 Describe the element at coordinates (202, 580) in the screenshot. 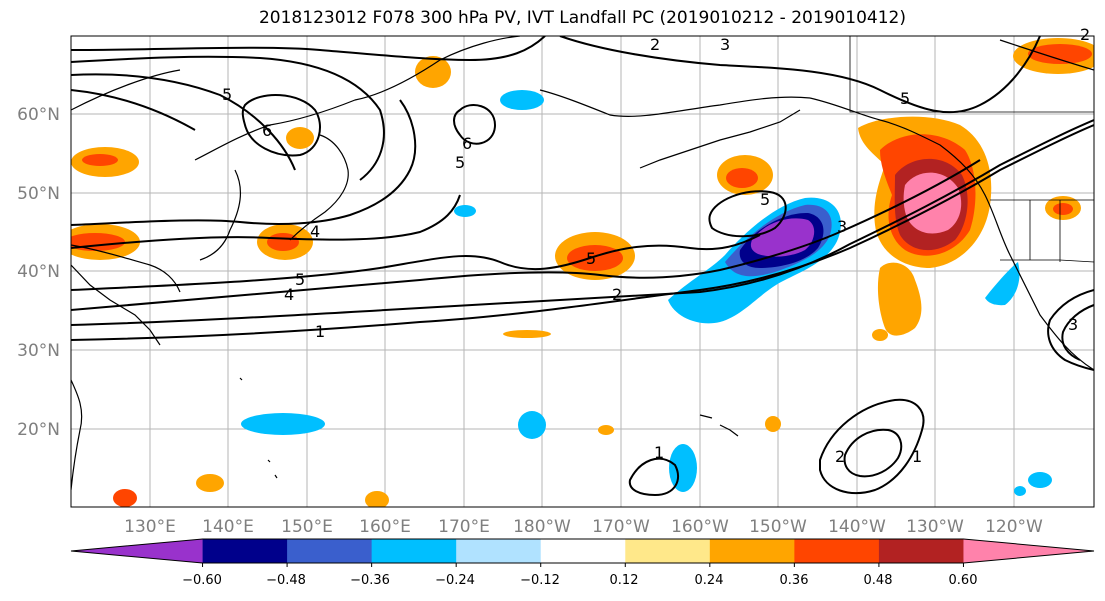

I see `colorbar-tick-label: −0.60` at that location.